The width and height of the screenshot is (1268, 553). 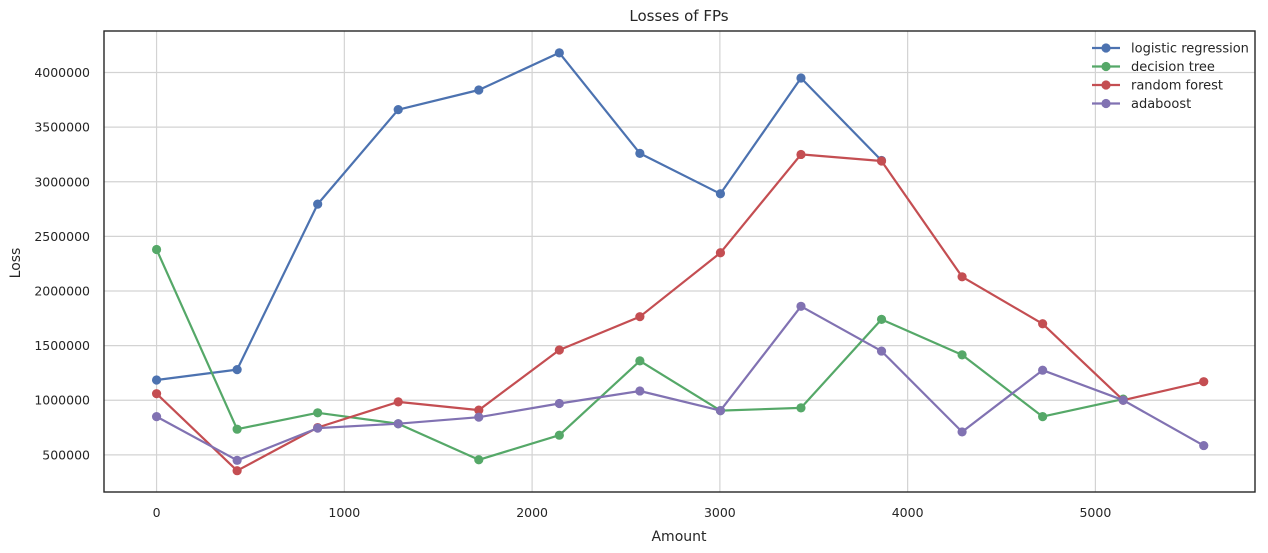 What do you see at coordinates (720, 512) in the screenshot?
I see `x-tick-label: 3000` at bounding box center [720, 512].